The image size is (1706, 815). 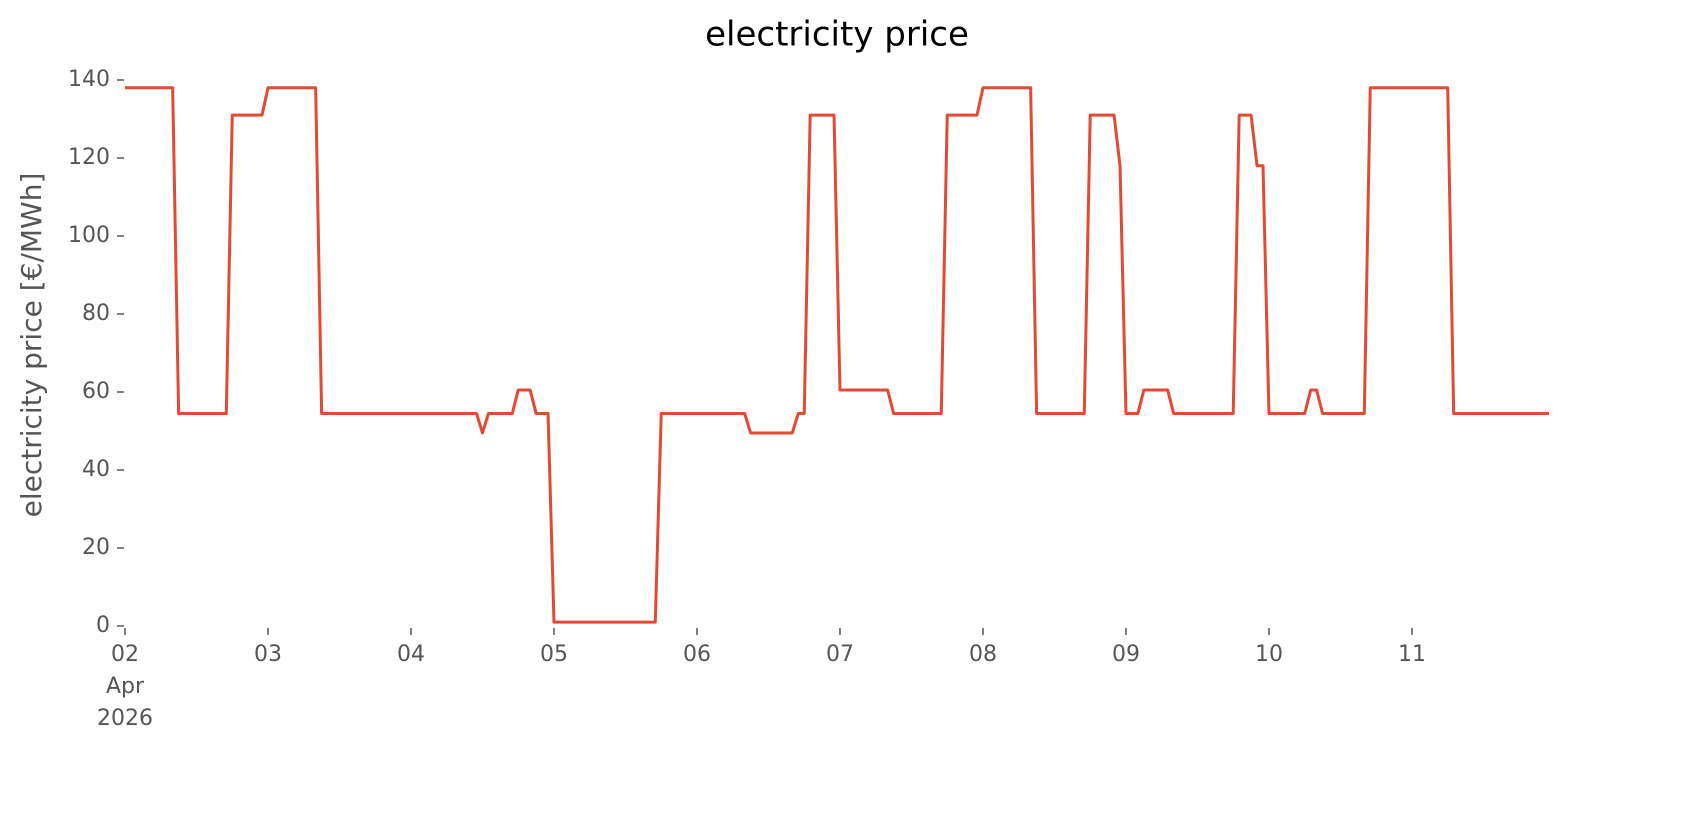 What do you see at coordinates (89, 235) in the screenshot?
I see `y-tick-label: 100` at bounding box center [89, 235].